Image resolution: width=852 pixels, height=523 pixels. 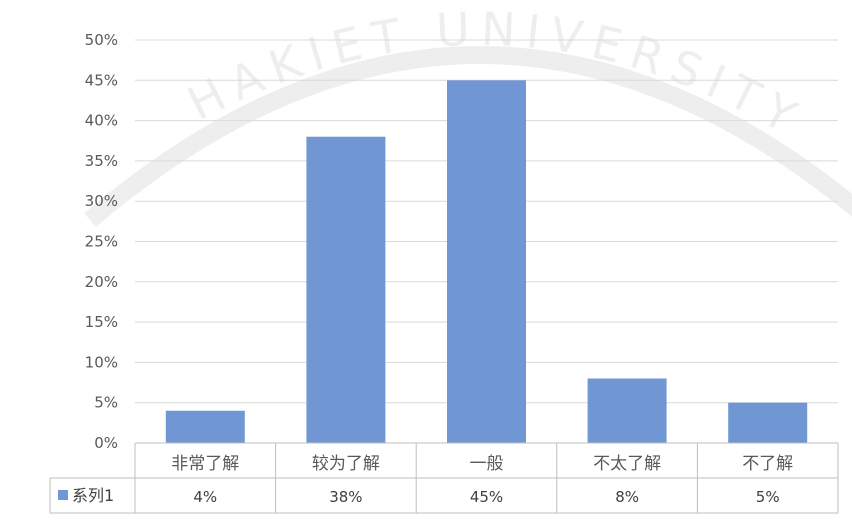 I want to click on y-axis: 0% 5% 10% 15% 20% 25% 30% 35% 40% 45% 50%, so click(x=101, y=241).